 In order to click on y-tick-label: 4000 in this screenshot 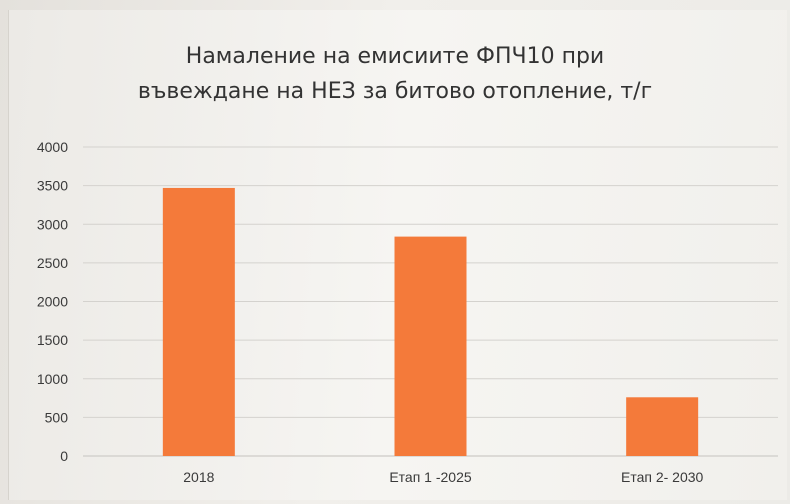, I will do `click(52, 147)`.